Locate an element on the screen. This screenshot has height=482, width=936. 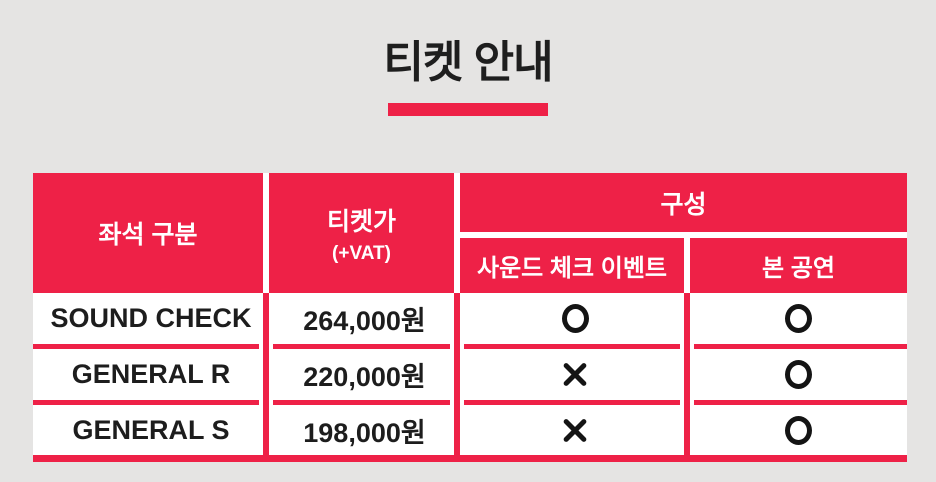
seat-cell: GENERAL S is located at coordinates (151, 429).